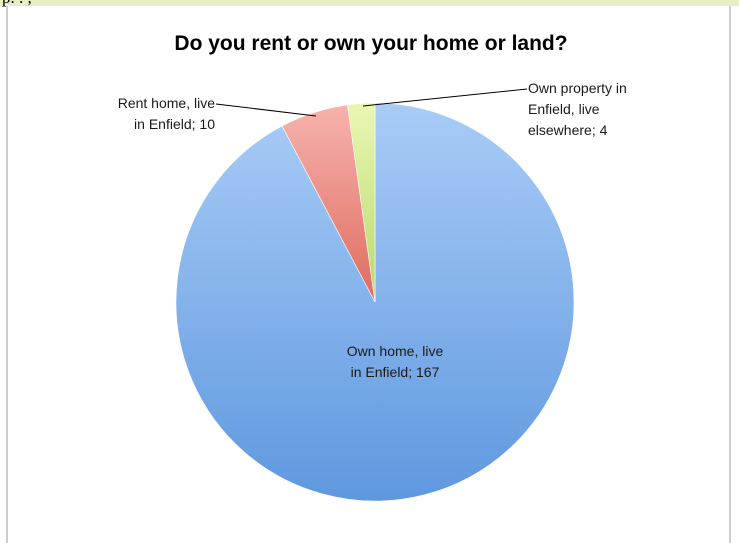 This screenshot has width=739, height=543. Describe the element at coordinates (564, 109) in the screenshot. I see `slice-label-line: Enfield, live` at that location.